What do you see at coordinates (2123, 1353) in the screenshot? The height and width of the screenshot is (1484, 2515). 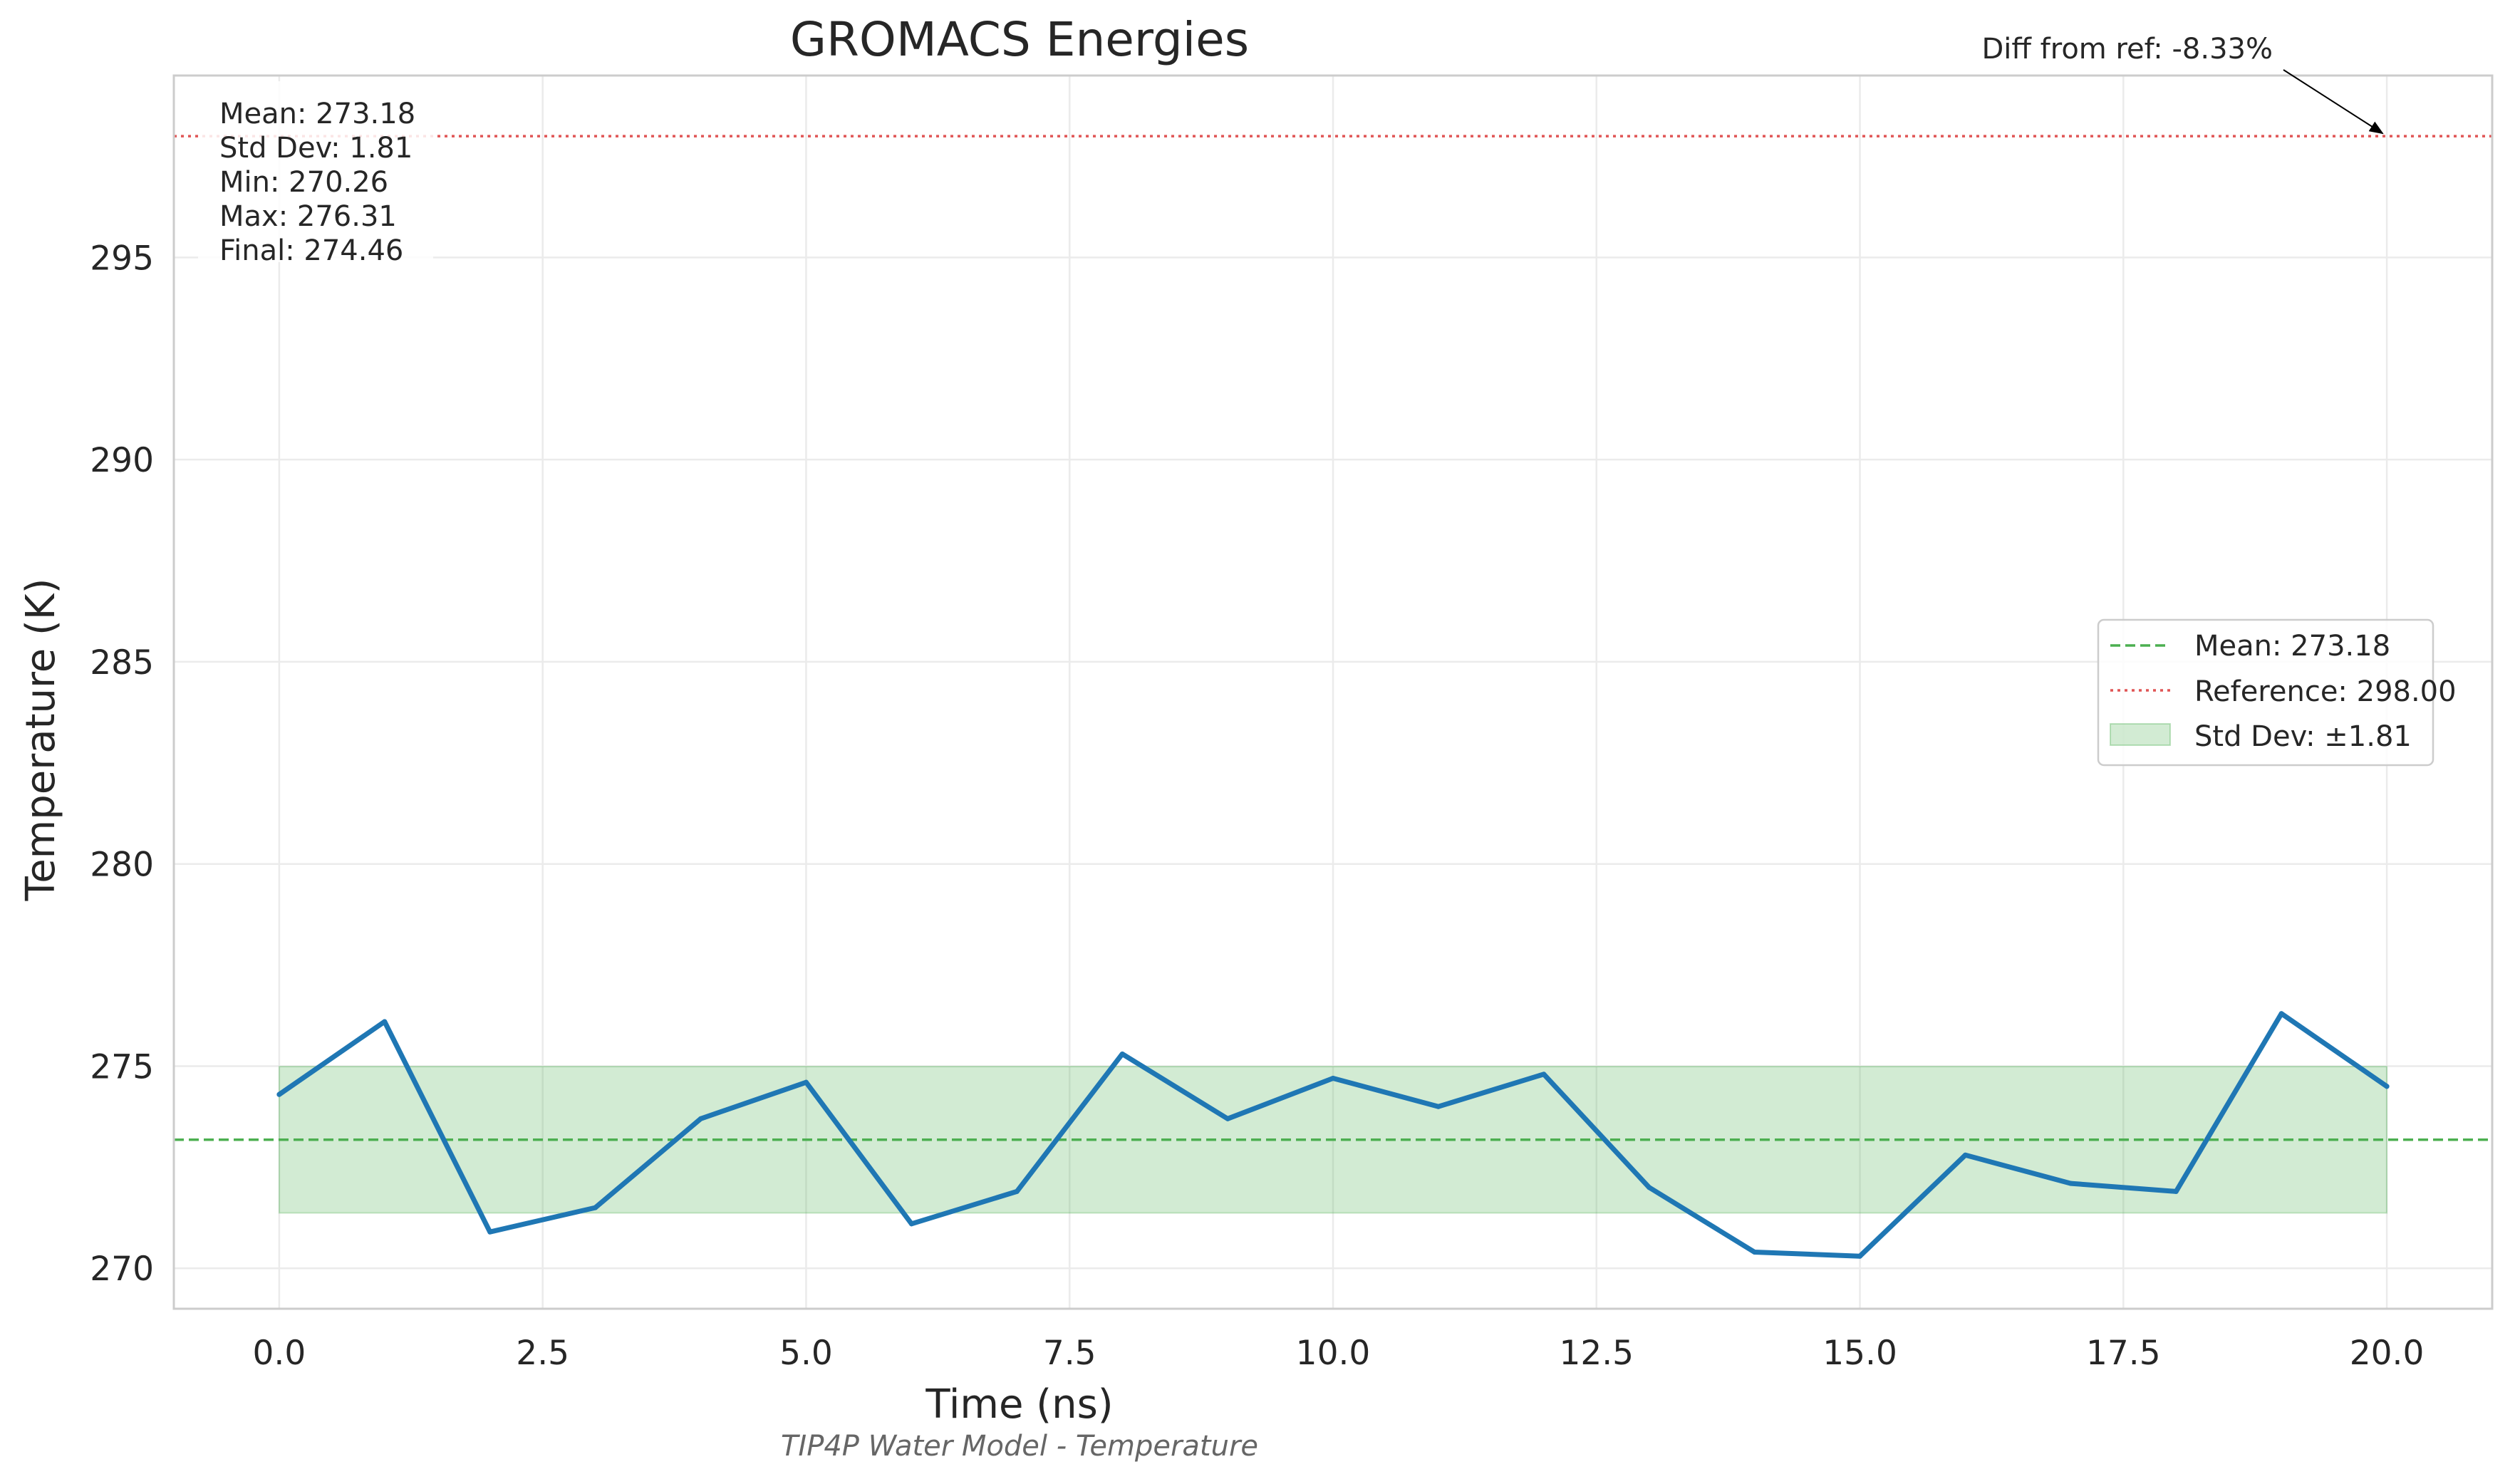 I see `x-tick-label: 17.5` at bounding box center [2123, 1353].